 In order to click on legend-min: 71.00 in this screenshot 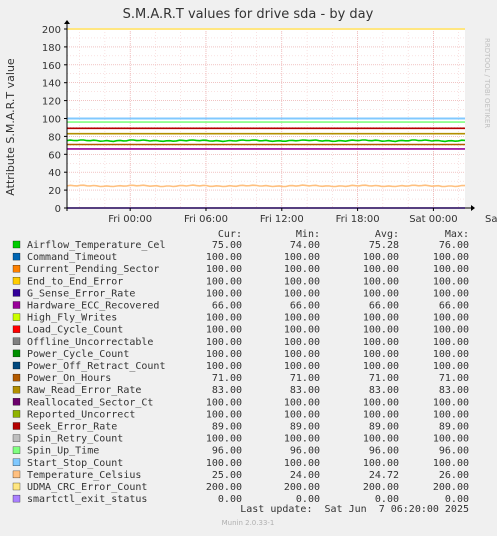, I will do `click(305, 378)`.